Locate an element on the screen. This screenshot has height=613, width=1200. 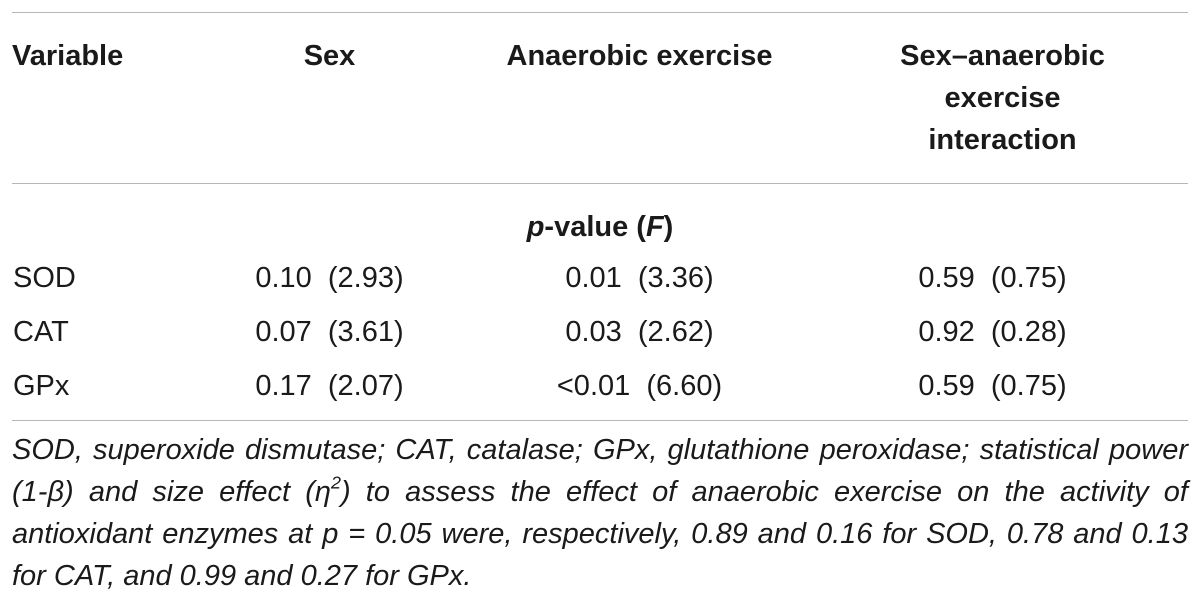
subheader-row: p-value (F) is located at coordinates (600, 217).